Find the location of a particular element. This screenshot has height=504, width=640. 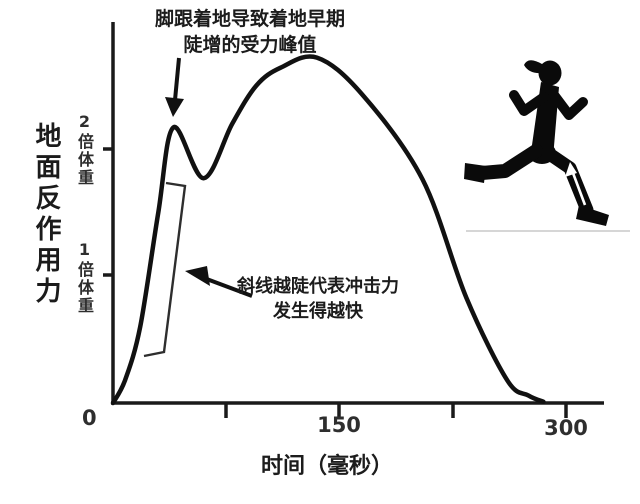

x-tick-label-0: 0 is located at coordinates (89, 418).